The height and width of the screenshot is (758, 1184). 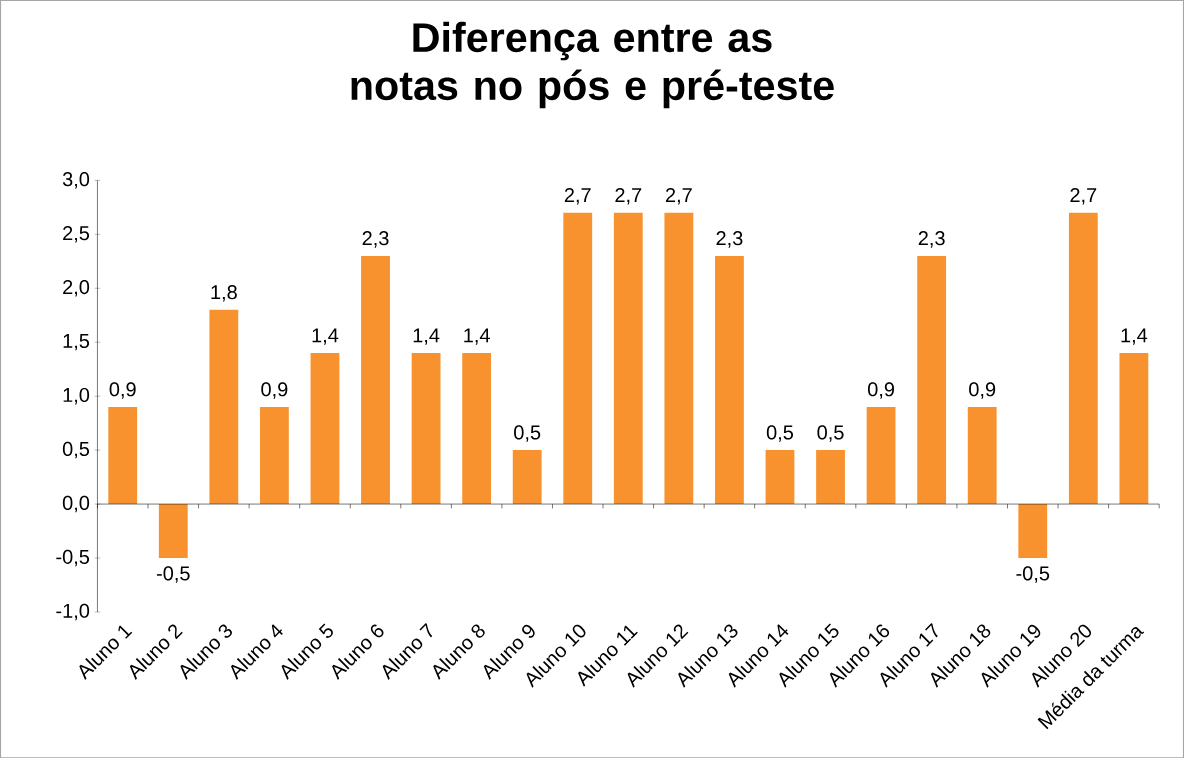 What do you see at coordinates (76, 504) in the screenshot?
I see `y-tick-label: 0,0` at bounding box center [76, 504].